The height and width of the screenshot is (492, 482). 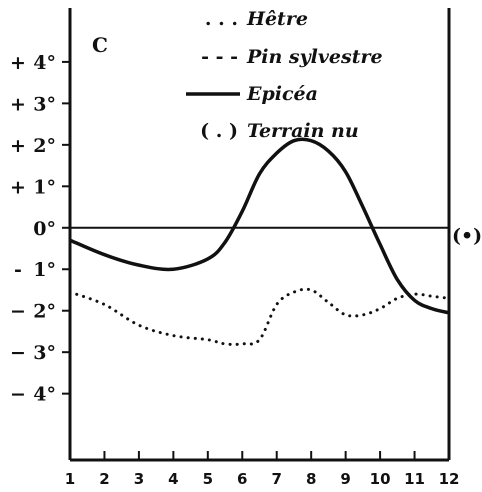 I want to click on legend-label: Epicéa, so click(x=282, y=94).